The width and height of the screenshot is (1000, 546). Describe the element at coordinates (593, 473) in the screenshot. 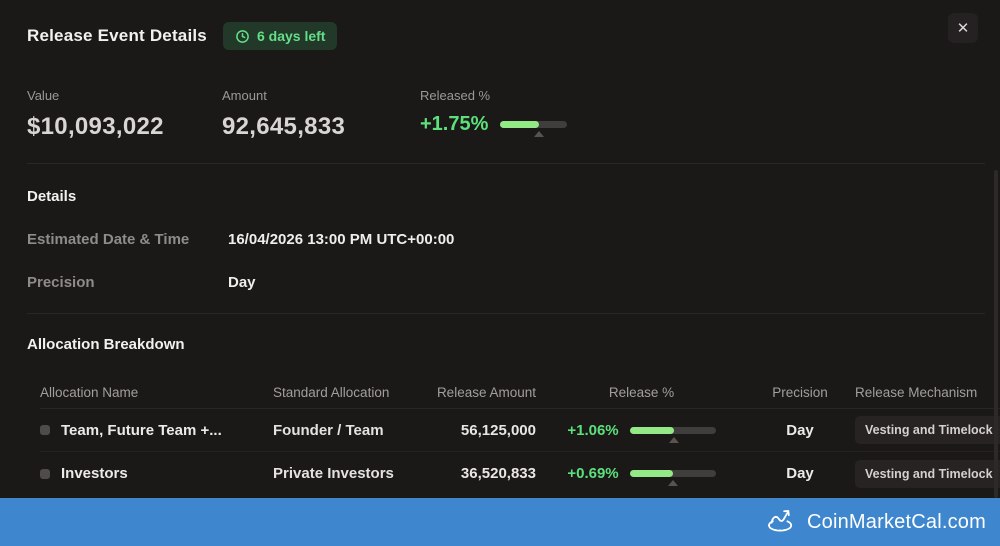

I see `release-pct-text: +0.69%` at that location.